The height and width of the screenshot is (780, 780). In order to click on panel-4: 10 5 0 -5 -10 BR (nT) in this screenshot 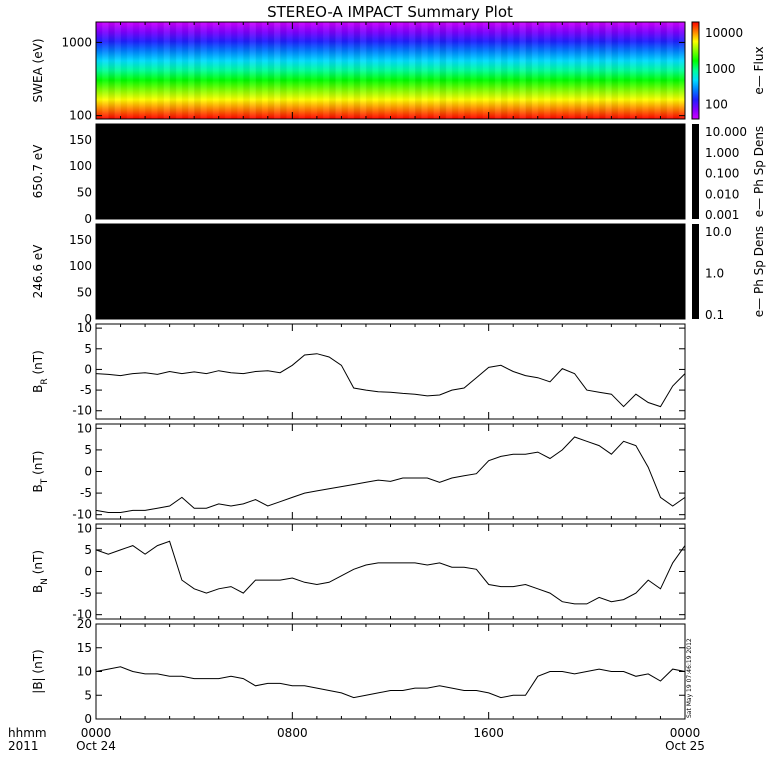, I will do `click(358, 370)`.